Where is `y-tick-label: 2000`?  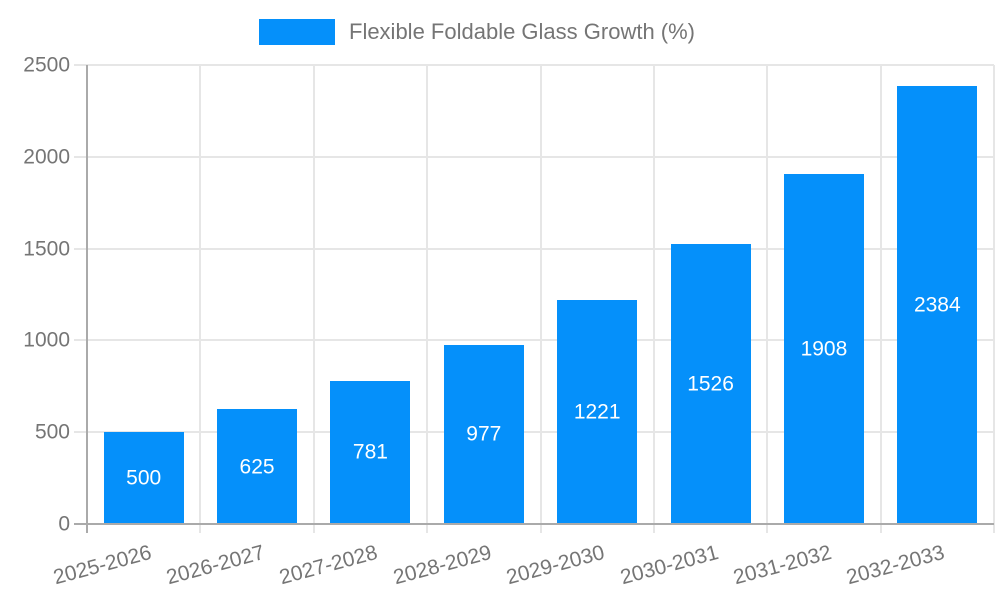
y-tick-label: 2000 is located at coordinates (46, 157).